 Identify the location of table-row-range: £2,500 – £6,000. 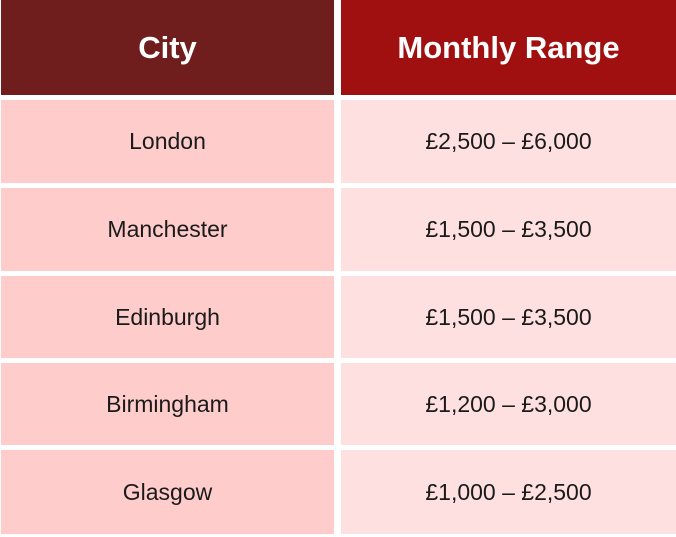
(508, 141).